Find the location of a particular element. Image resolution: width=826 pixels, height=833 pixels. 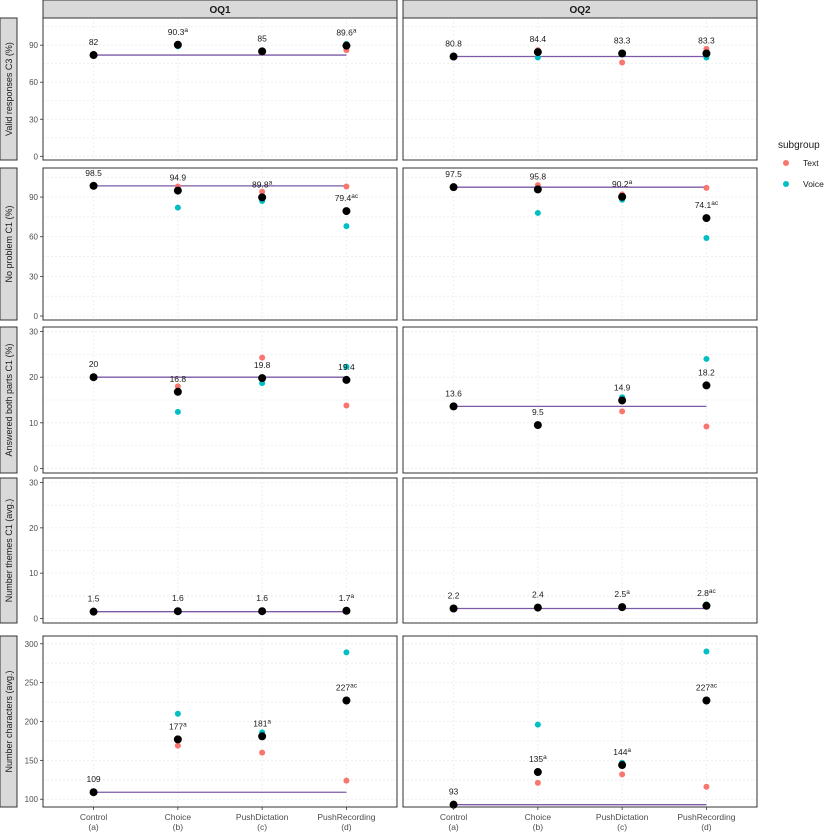

data-label: 18.2 is located at coordinates (706, 372).